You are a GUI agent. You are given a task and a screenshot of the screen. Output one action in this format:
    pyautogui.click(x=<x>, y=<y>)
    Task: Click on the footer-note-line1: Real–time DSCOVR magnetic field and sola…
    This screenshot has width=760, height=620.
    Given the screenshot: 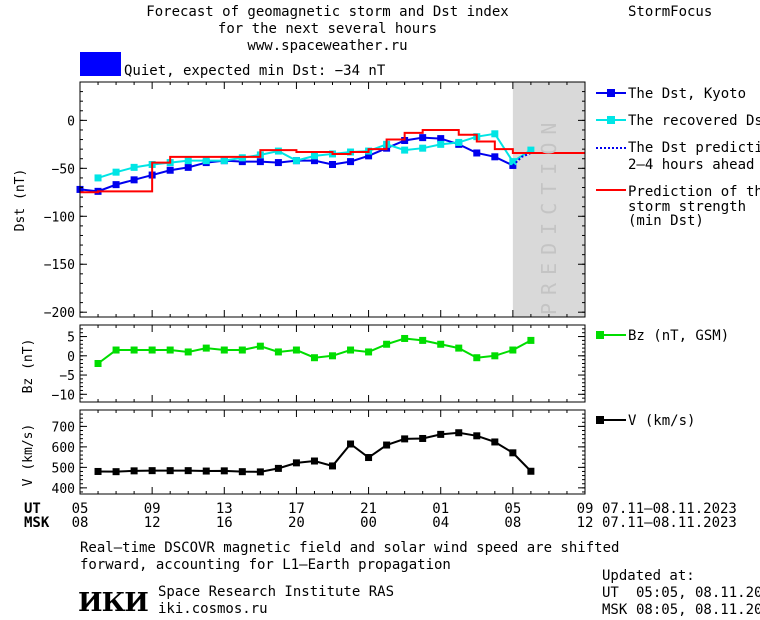 What is the action you would take?
    pyautogui.click(x=350, y=548)
    